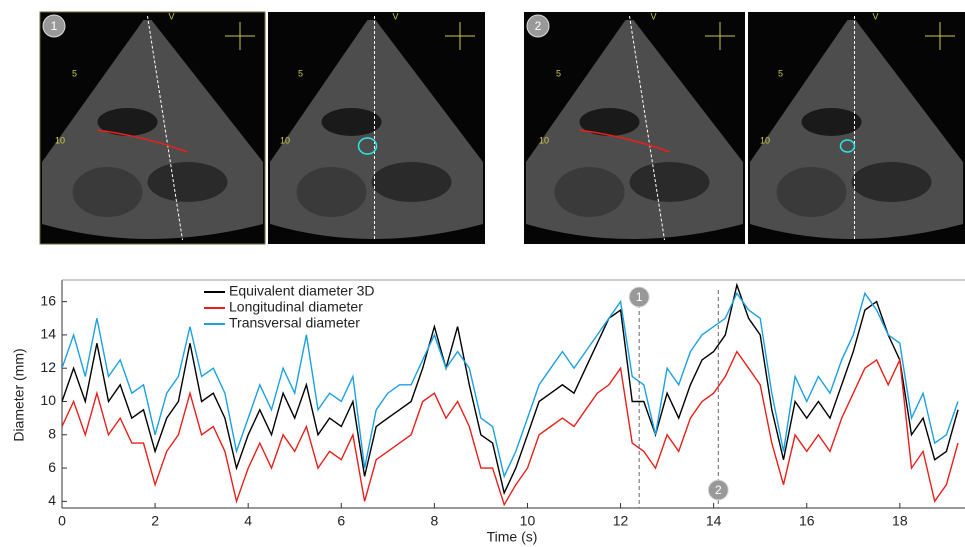 Image resolution: width=965 pixels, height=547 pixels. Describe the element at coordinates (52, 467) in the screenshot. I see `y-tick-label: 6` at that location.